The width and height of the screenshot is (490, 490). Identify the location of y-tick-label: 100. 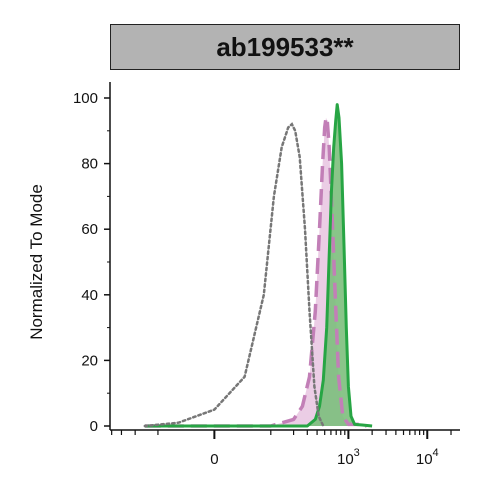
(85, 98).